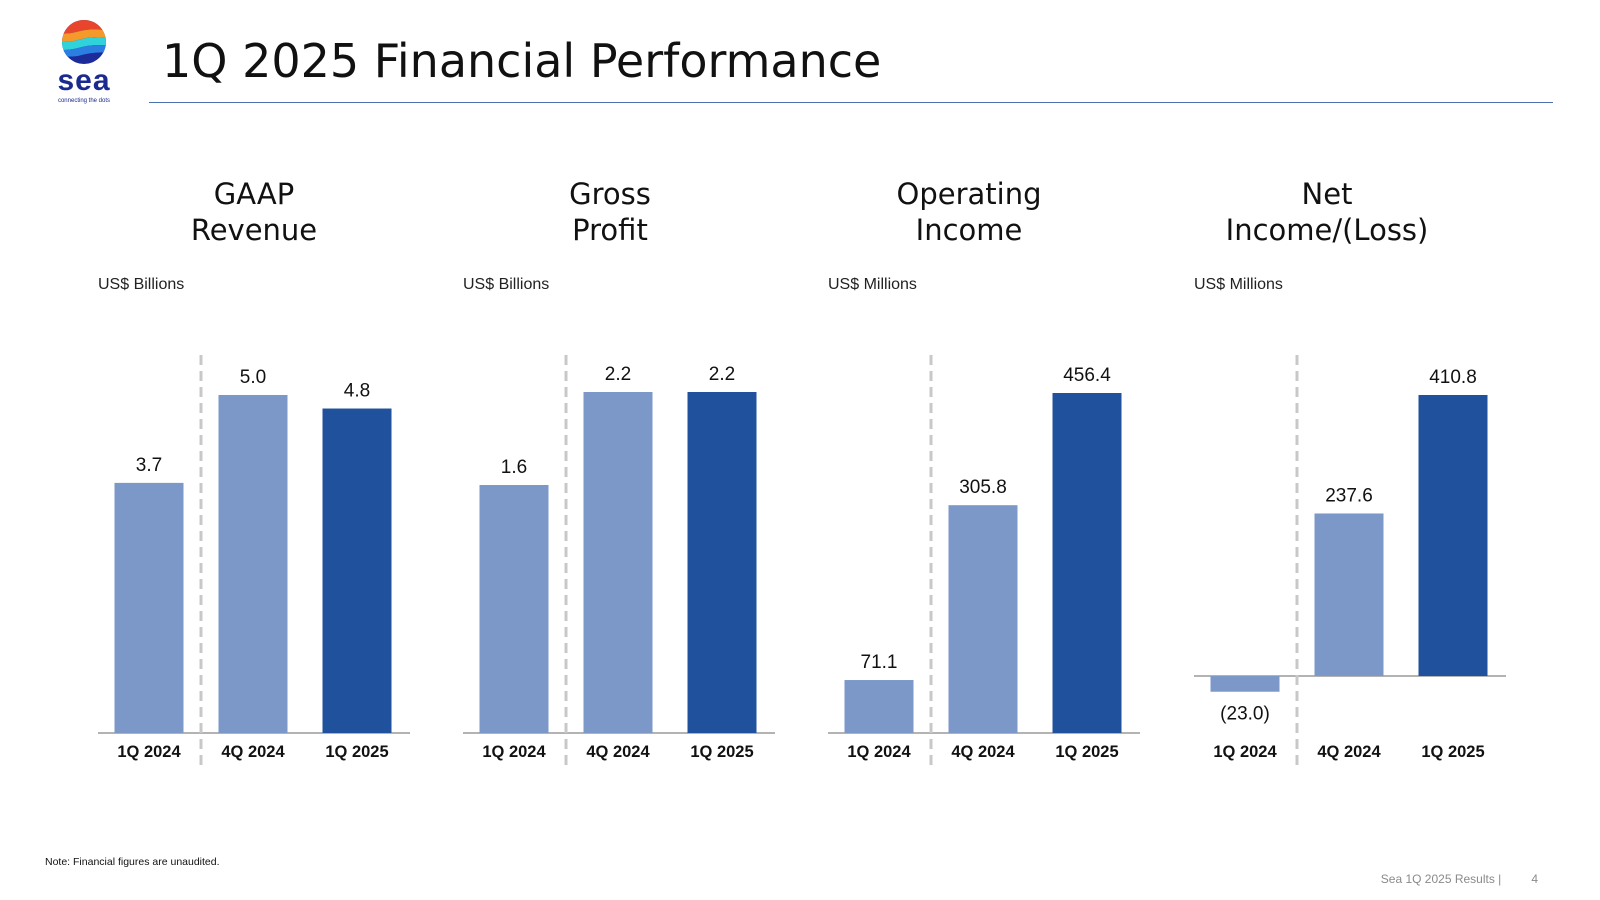 The height and width of the screenshot is (900, 1600). What do you see at coordinates (84, 42) in the screenshot?
I see `sea-logo-icon` at bounding box center [84, 42].